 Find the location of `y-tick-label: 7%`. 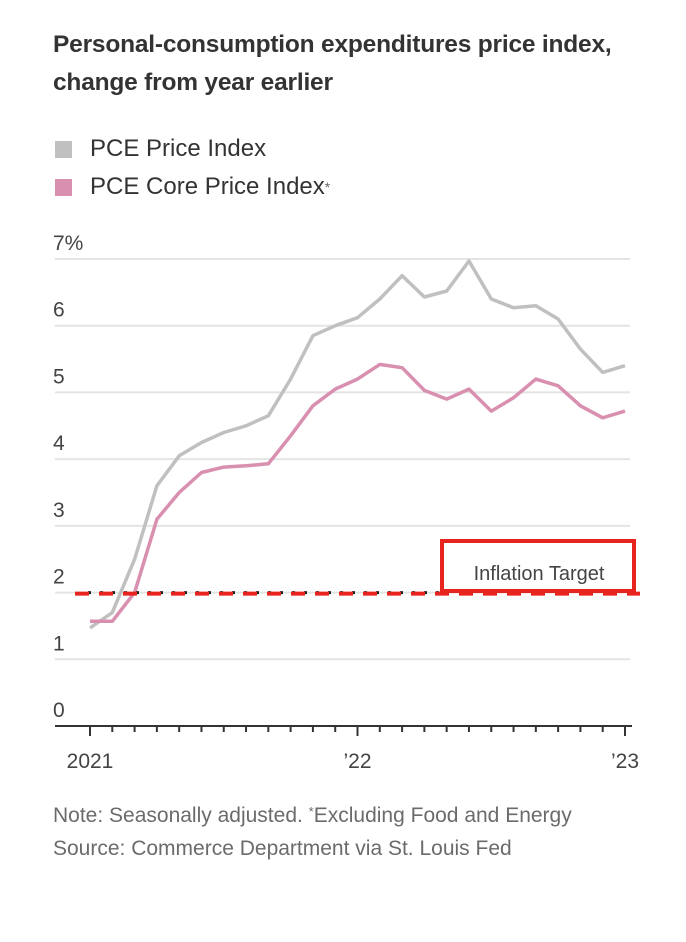

y-tick-label: 7% is located at coordinates (68, 243).